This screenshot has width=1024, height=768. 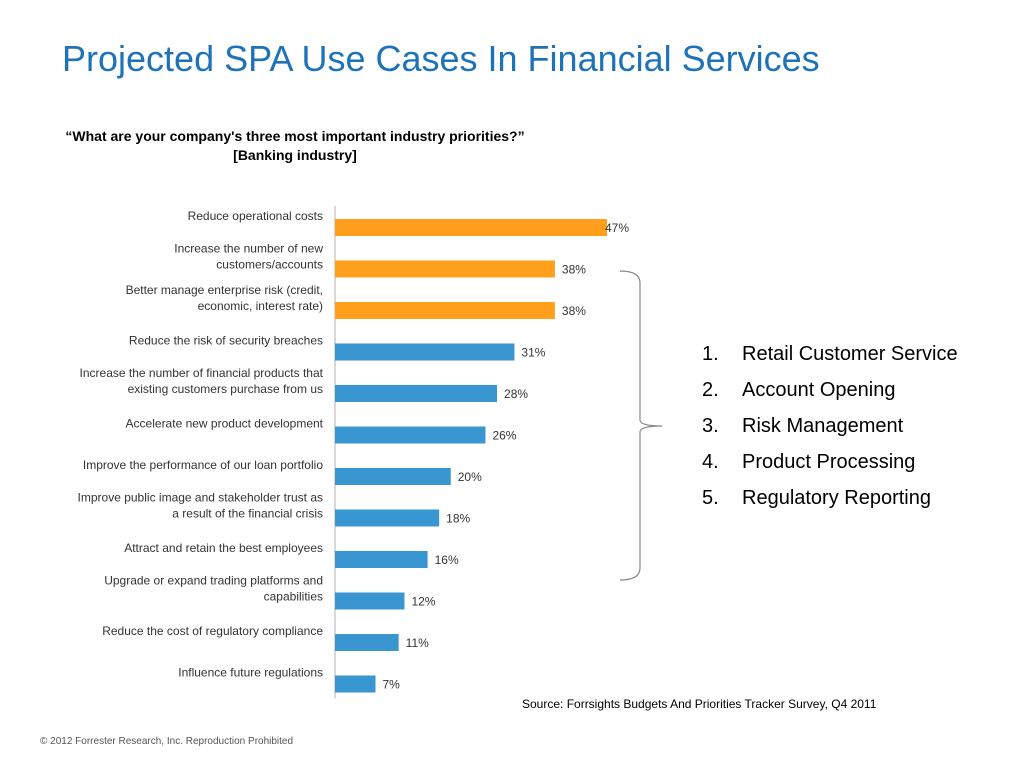 What do you see at coordinates (823, 426) in the screenshot?
I see `use-case-label: Risk Management` at bounding box center [823, 426].